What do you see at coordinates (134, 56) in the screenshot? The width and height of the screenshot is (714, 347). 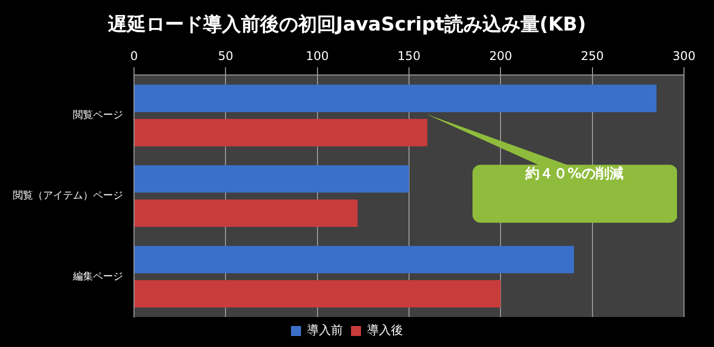 I see `x-tick-label: 0` at bounding box center [134, 56].